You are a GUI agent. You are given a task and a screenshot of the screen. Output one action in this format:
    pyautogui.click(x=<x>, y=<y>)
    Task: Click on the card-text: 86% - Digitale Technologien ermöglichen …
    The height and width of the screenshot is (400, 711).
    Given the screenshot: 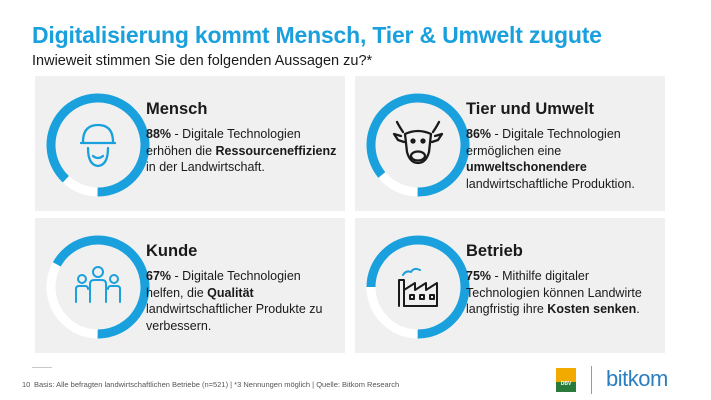 What is the action you would take?
    pyautogui.click(x=562, y=159)
    